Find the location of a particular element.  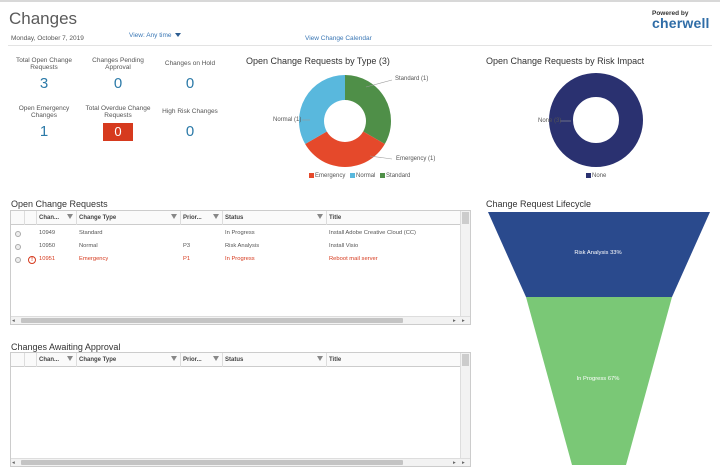

lifecycle-title: Change Request Lifecycle is located at coordinates (539, 204).